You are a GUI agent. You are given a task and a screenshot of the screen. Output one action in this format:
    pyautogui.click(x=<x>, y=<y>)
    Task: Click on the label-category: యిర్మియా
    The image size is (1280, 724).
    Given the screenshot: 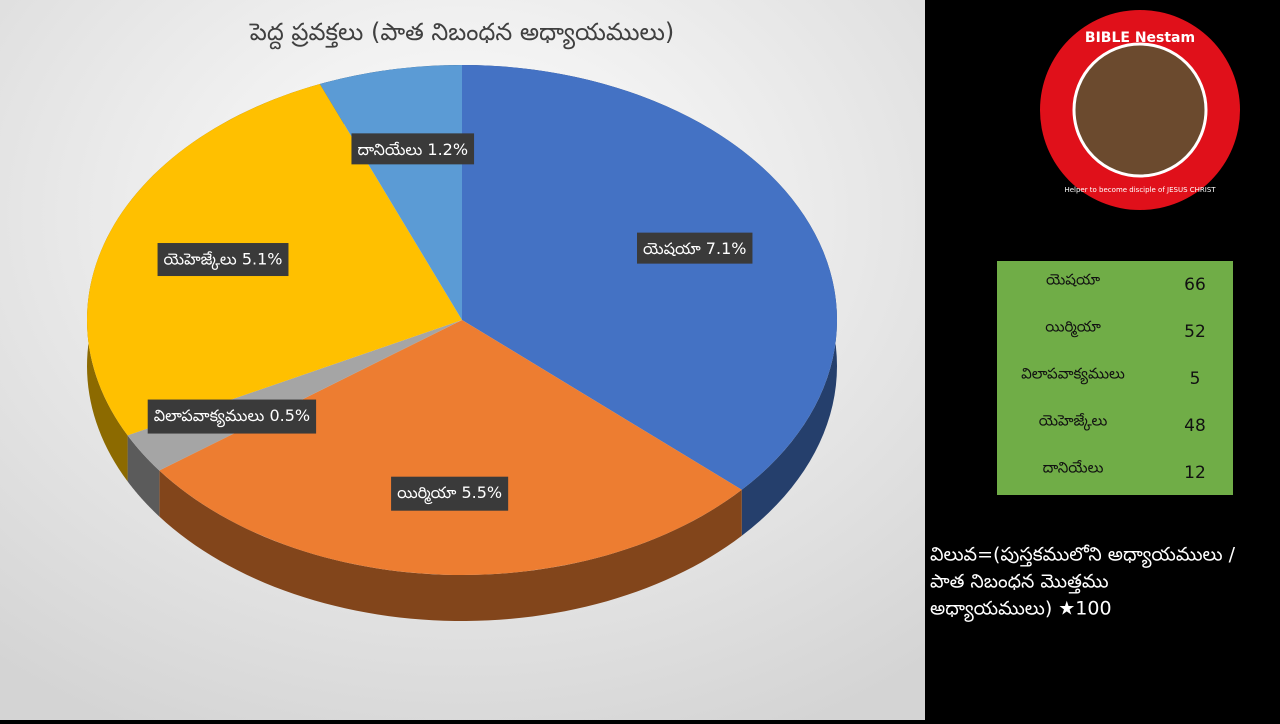 What is the action you would take?
    pyautogui.click(x=427, y=494)
    